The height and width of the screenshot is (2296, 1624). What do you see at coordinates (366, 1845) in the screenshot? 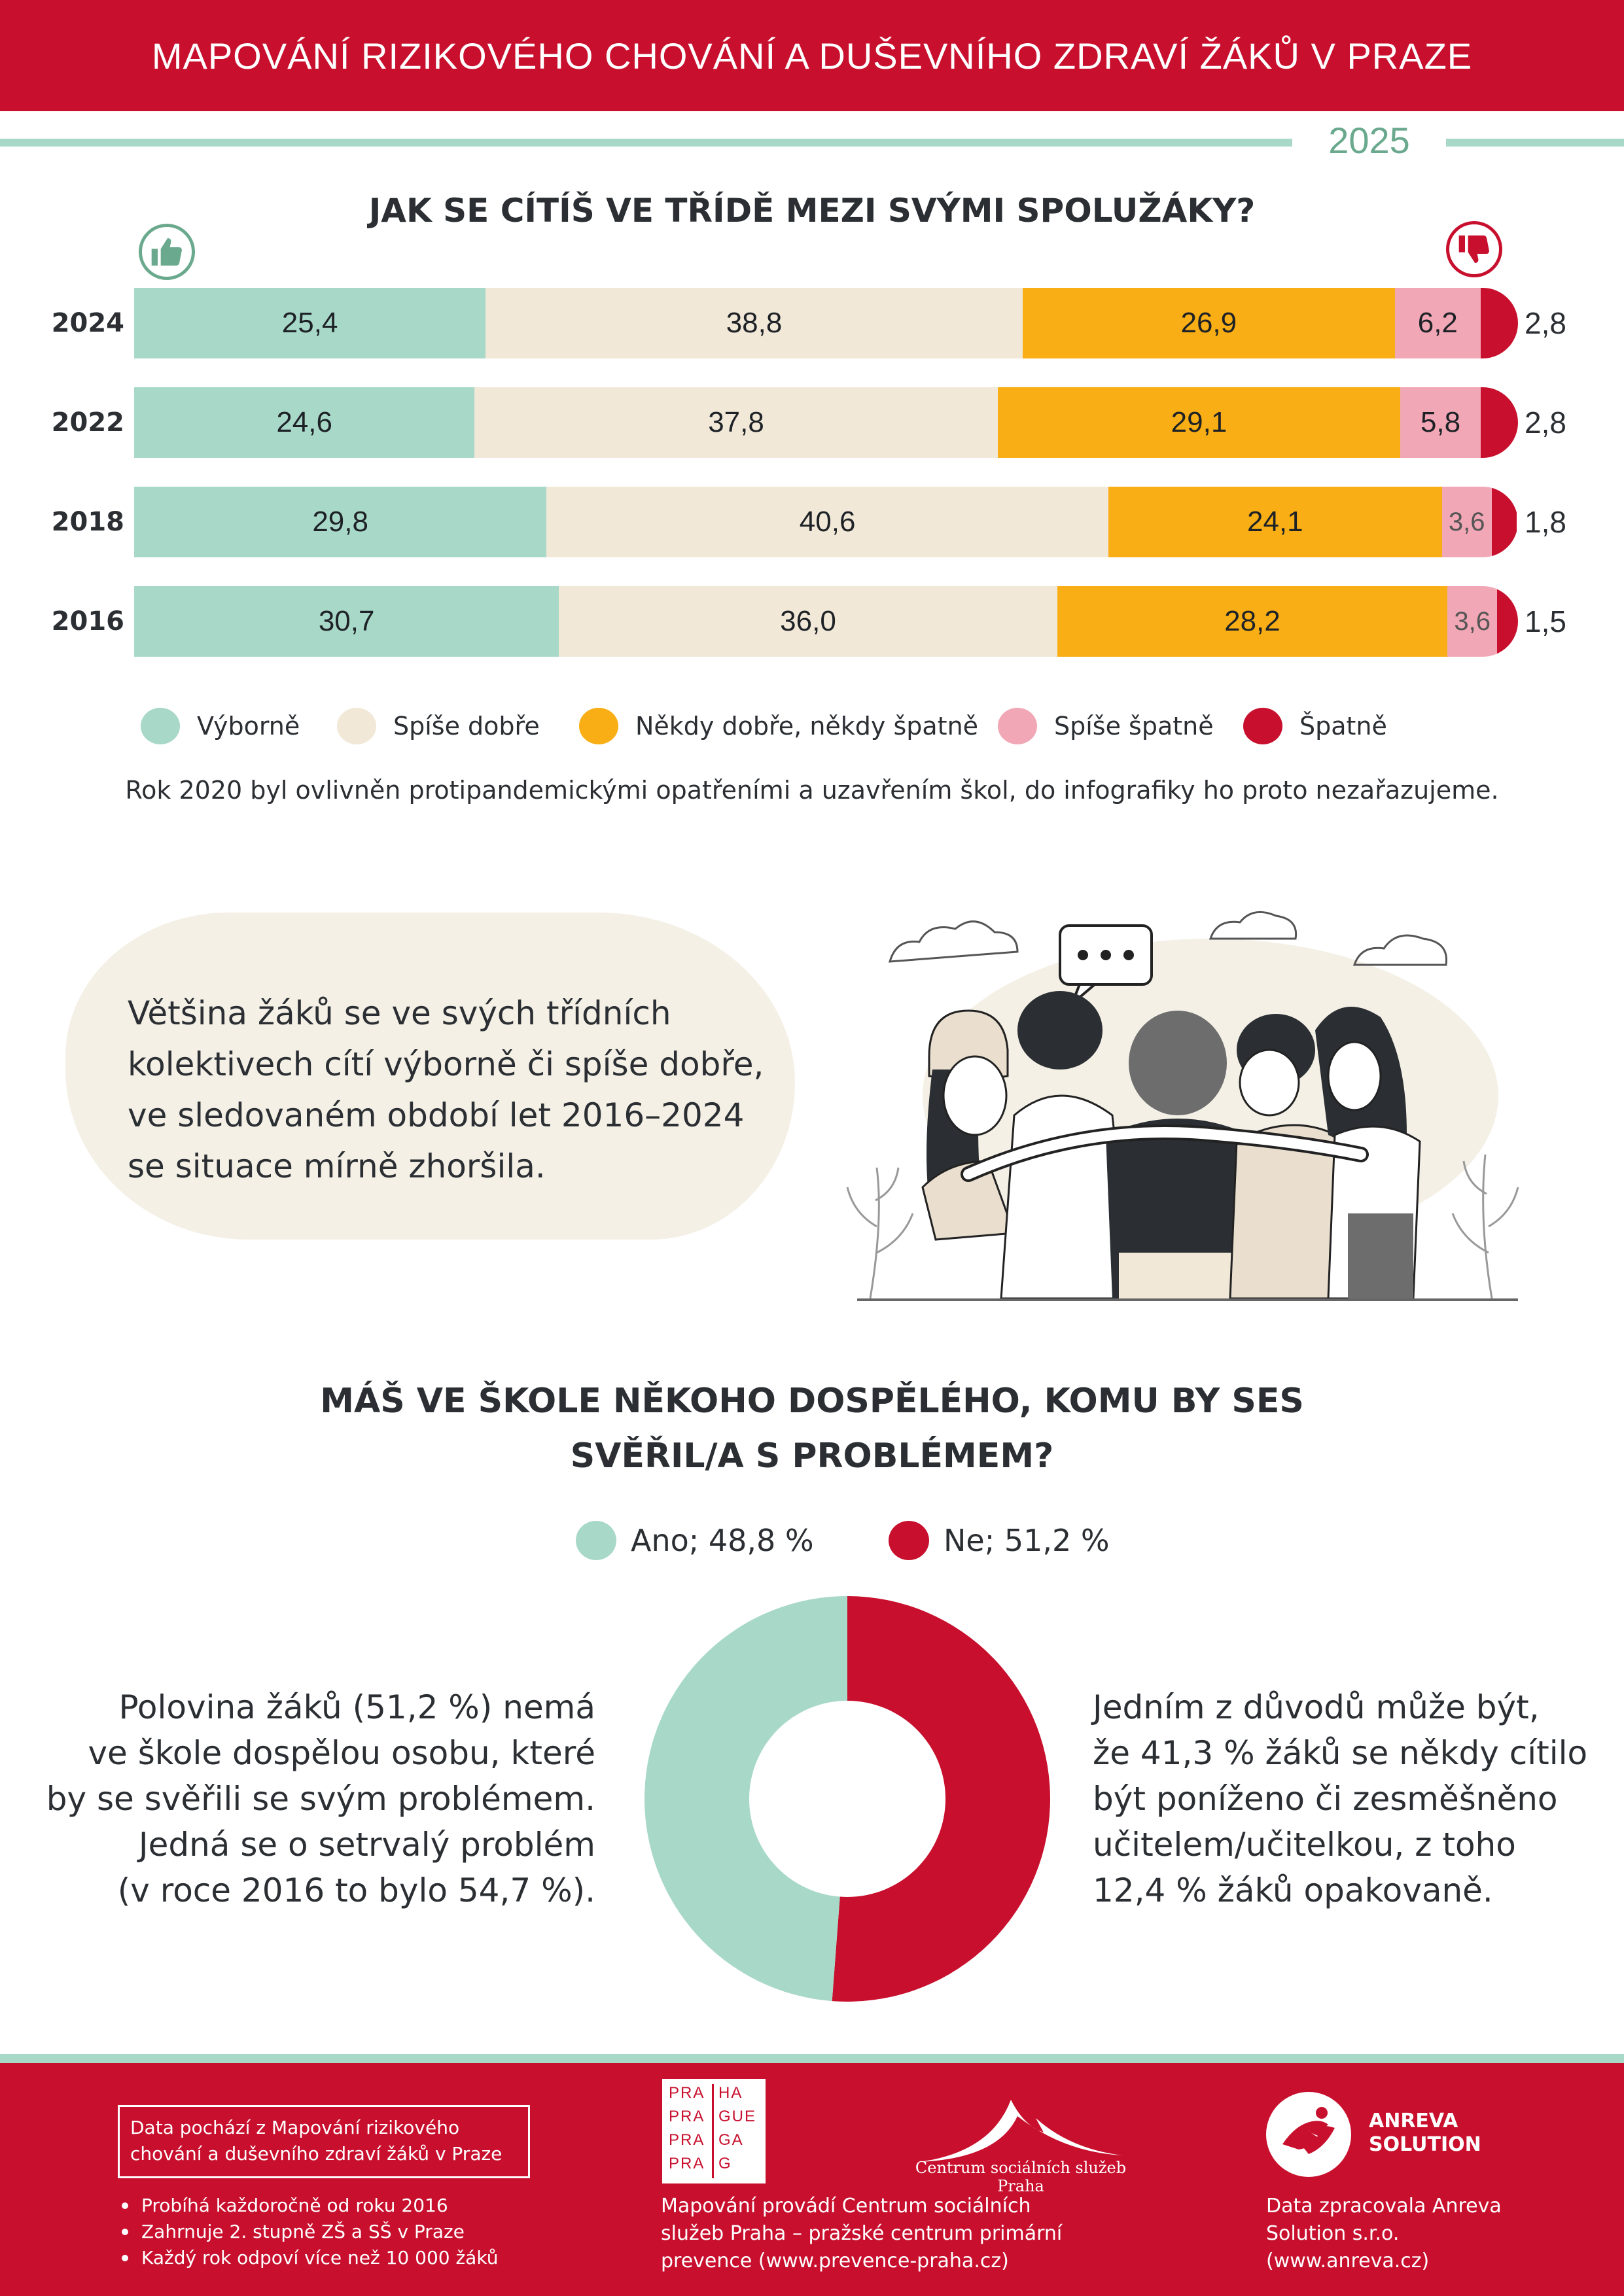
I see `commentary-line: Jedná se o setrvalý problém` at bounding box center [366, 1845].